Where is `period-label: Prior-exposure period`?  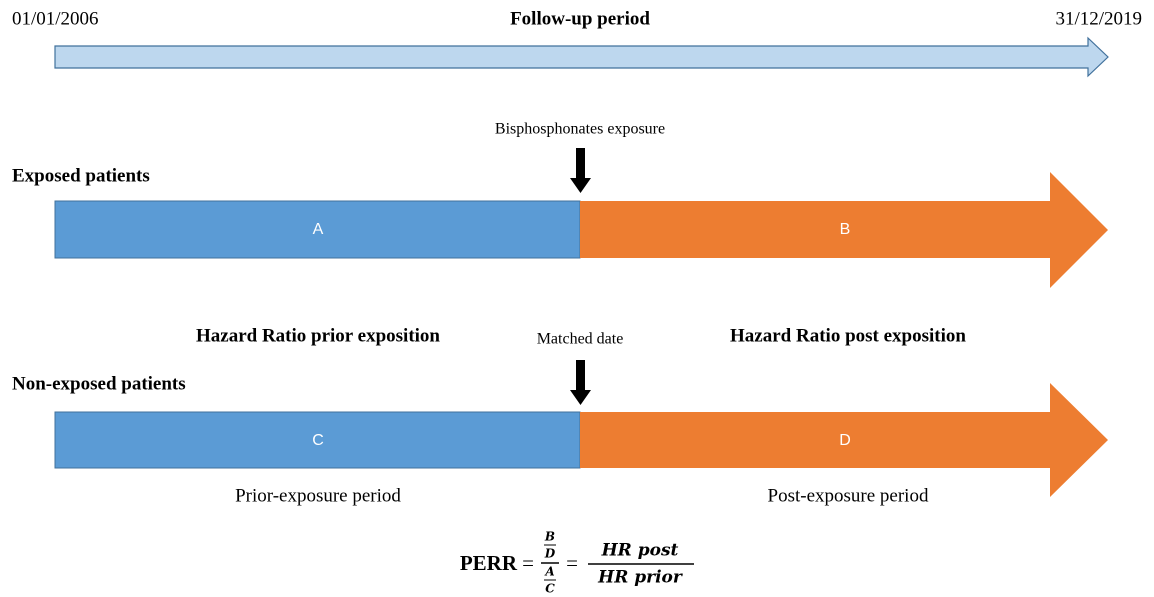 period-label: Prior-exposure period is located at coordinates (318, 495).